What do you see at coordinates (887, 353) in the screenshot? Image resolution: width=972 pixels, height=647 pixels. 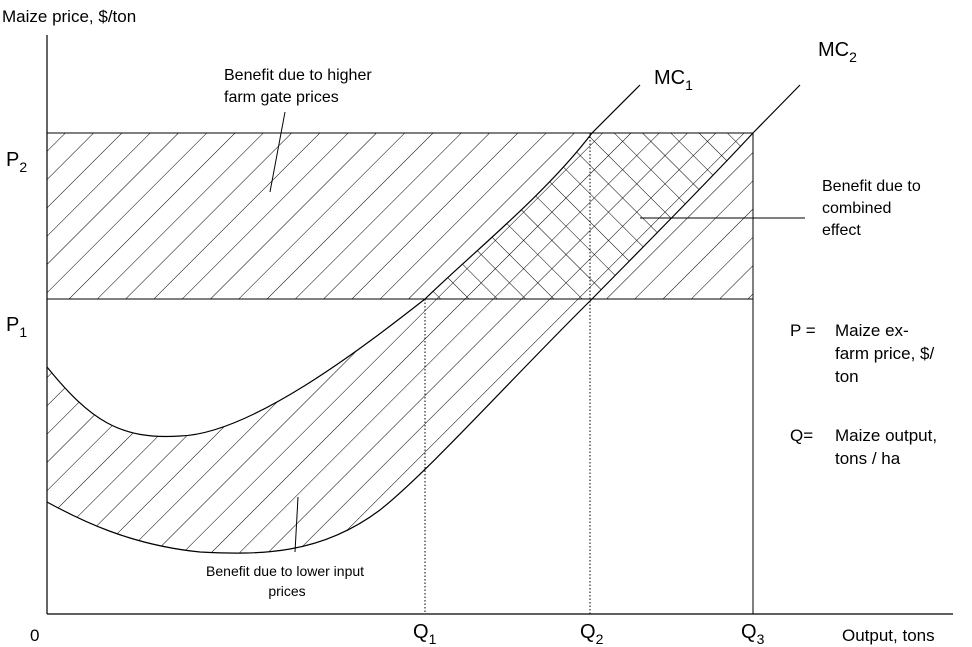 I see `legend-p-text: Maize ex- farm price, $/ ton` at bounding box center [887, 353].